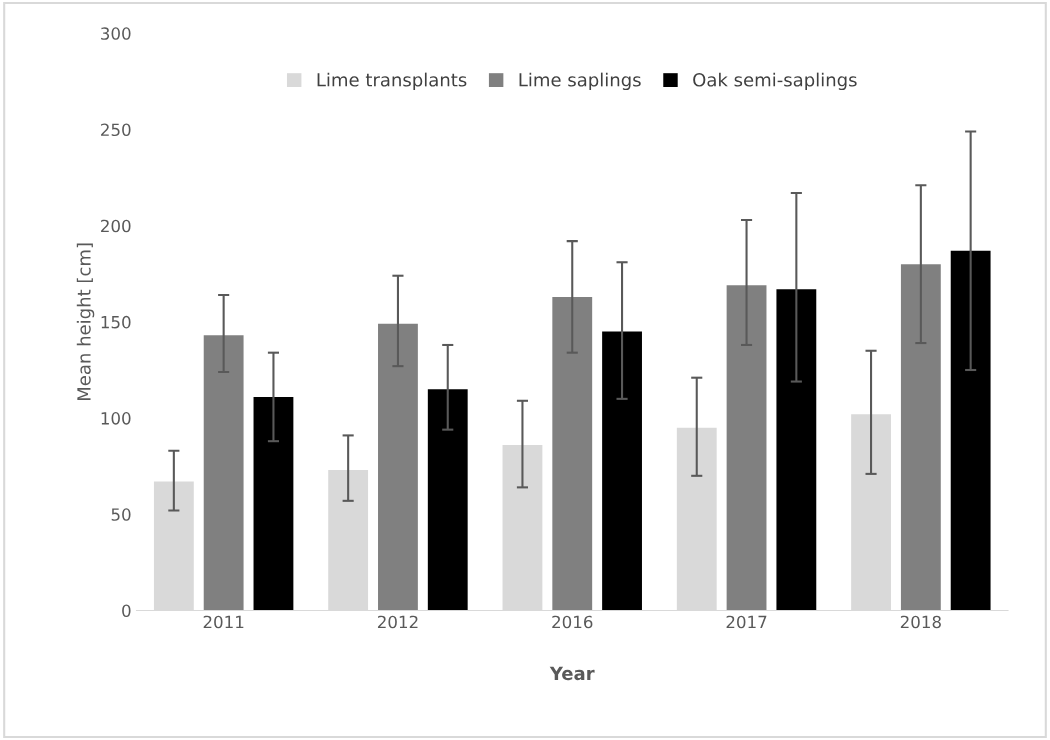 This screenshot has height=740, width=1050. I want to click on y-tick-label: 50, so click(121, 514).